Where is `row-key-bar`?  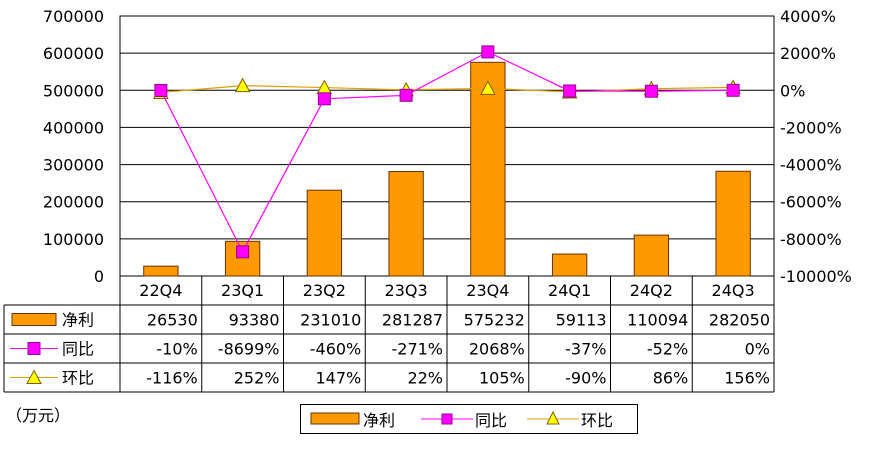 row-key-bar is located at coordinates (34, 319).